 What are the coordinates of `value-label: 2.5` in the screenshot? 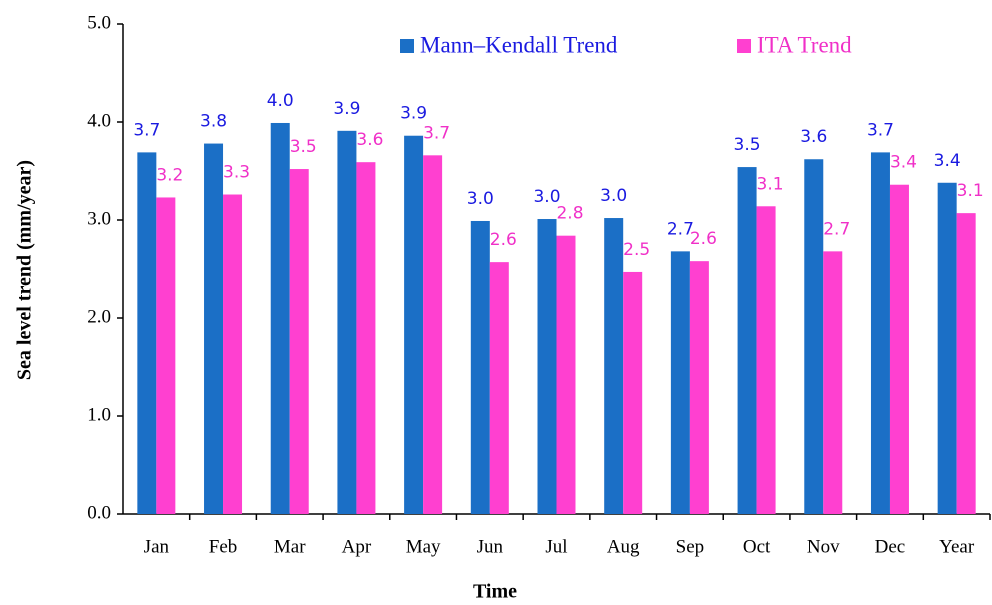 It's located at (636, 250).